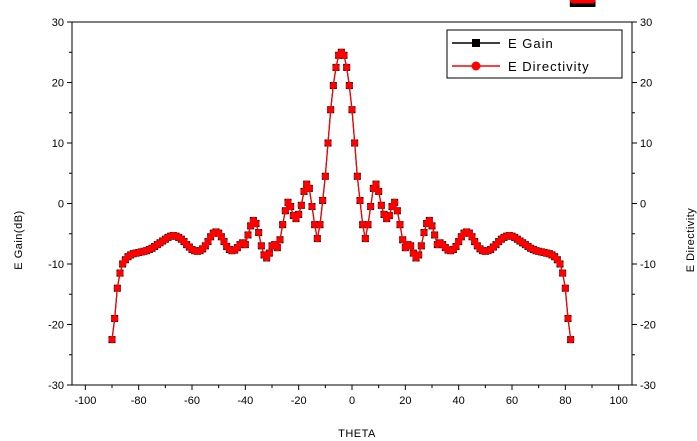 Image resolution: width=697 pixels, height=441 pixels. I want to click on x-tick-label: -100, so click(85, 401).